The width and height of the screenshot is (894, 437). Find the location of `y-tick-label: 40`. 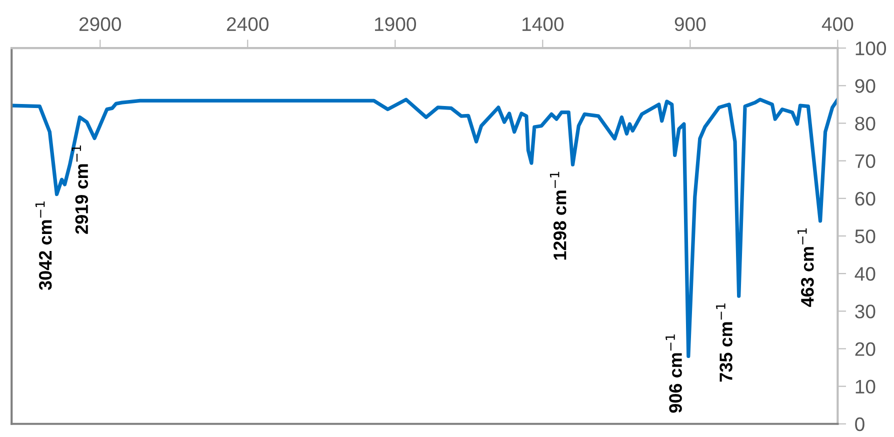

y-tick-label: 40 is located at coordinates (865, 274).